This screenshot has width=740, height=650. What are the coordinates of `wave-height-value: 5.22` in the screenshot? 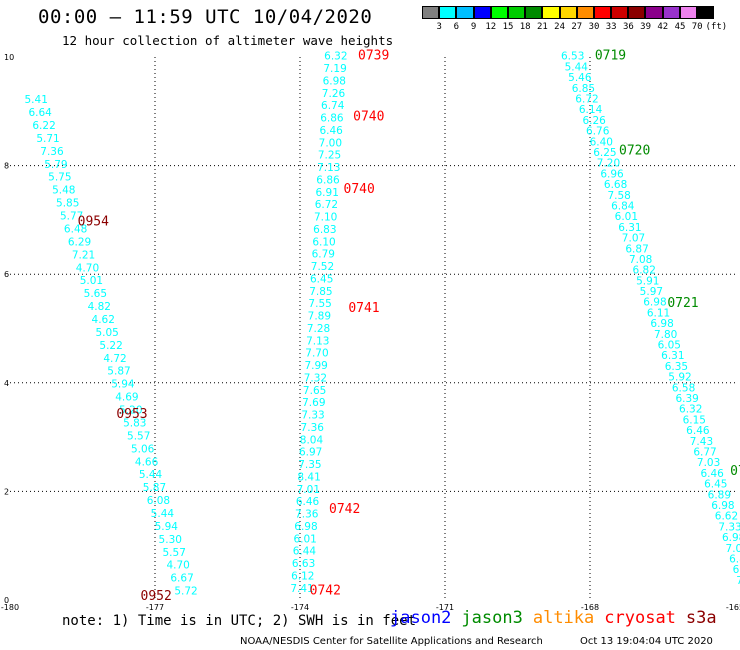 It's located at (110, 346).